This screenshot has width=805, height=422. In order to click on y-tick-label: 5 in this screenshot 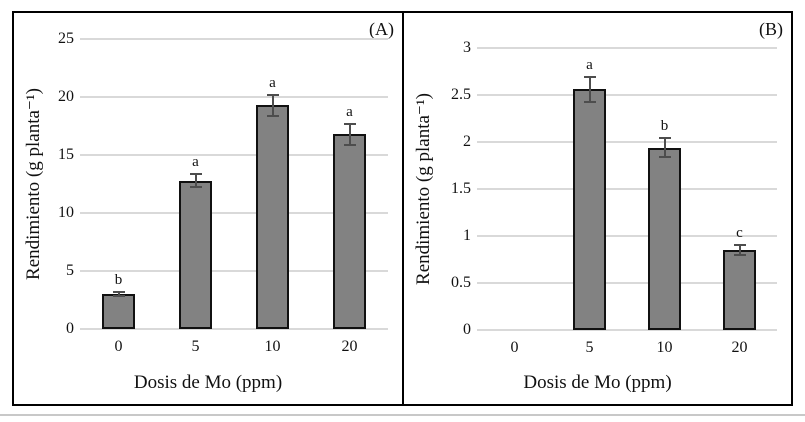, I will do `click(70, 270)`.